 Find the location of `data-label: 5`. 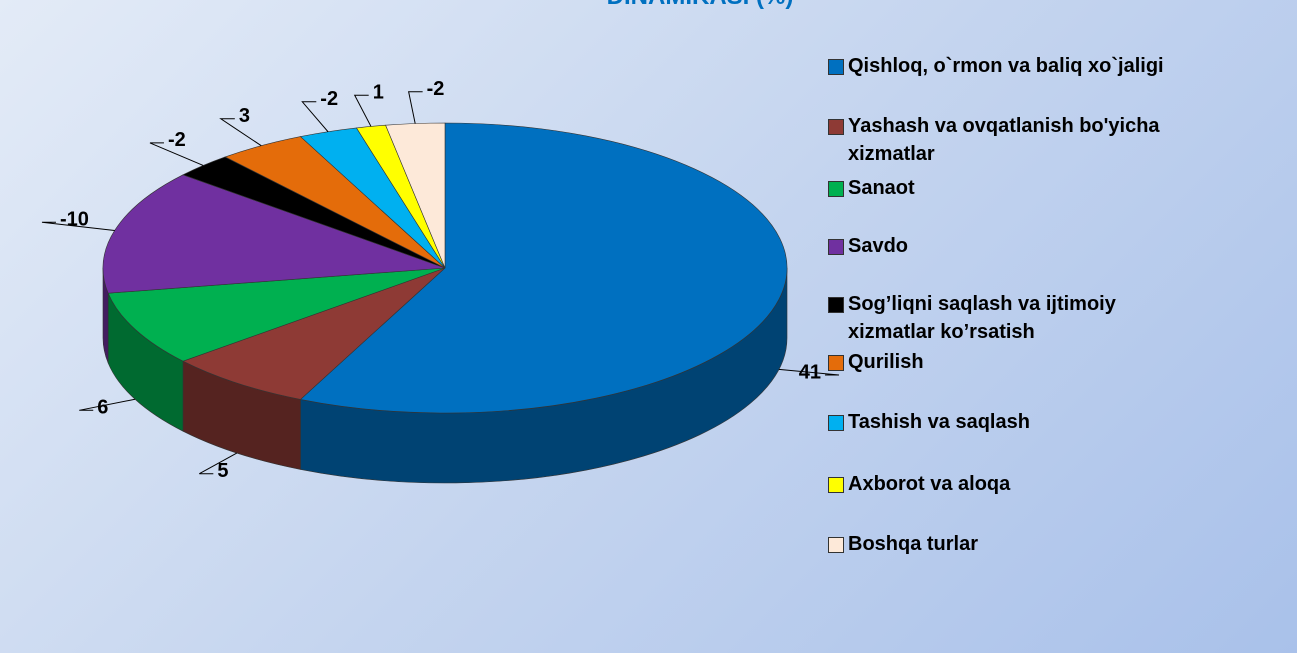

data-label: 5 is located at coordinates (222, 471).